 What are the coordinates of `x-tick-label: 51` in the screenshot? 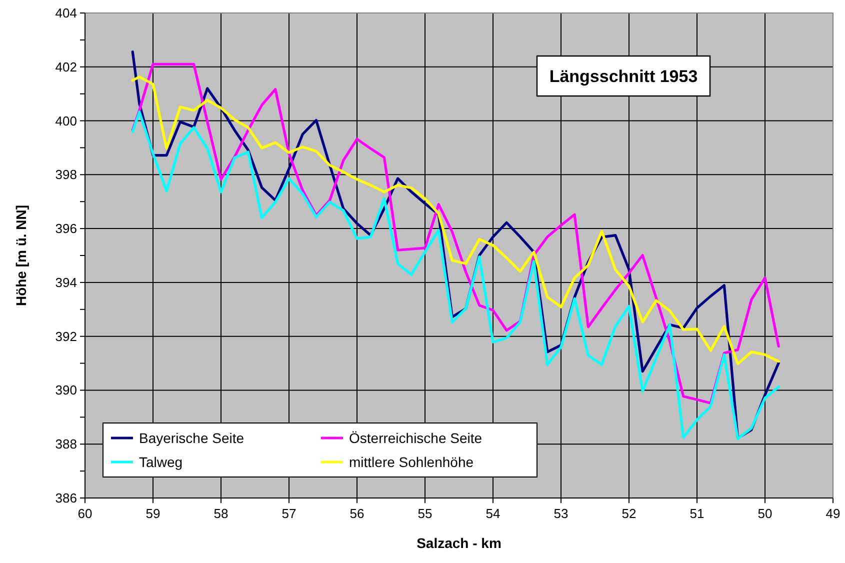 It's located at (697, 513).